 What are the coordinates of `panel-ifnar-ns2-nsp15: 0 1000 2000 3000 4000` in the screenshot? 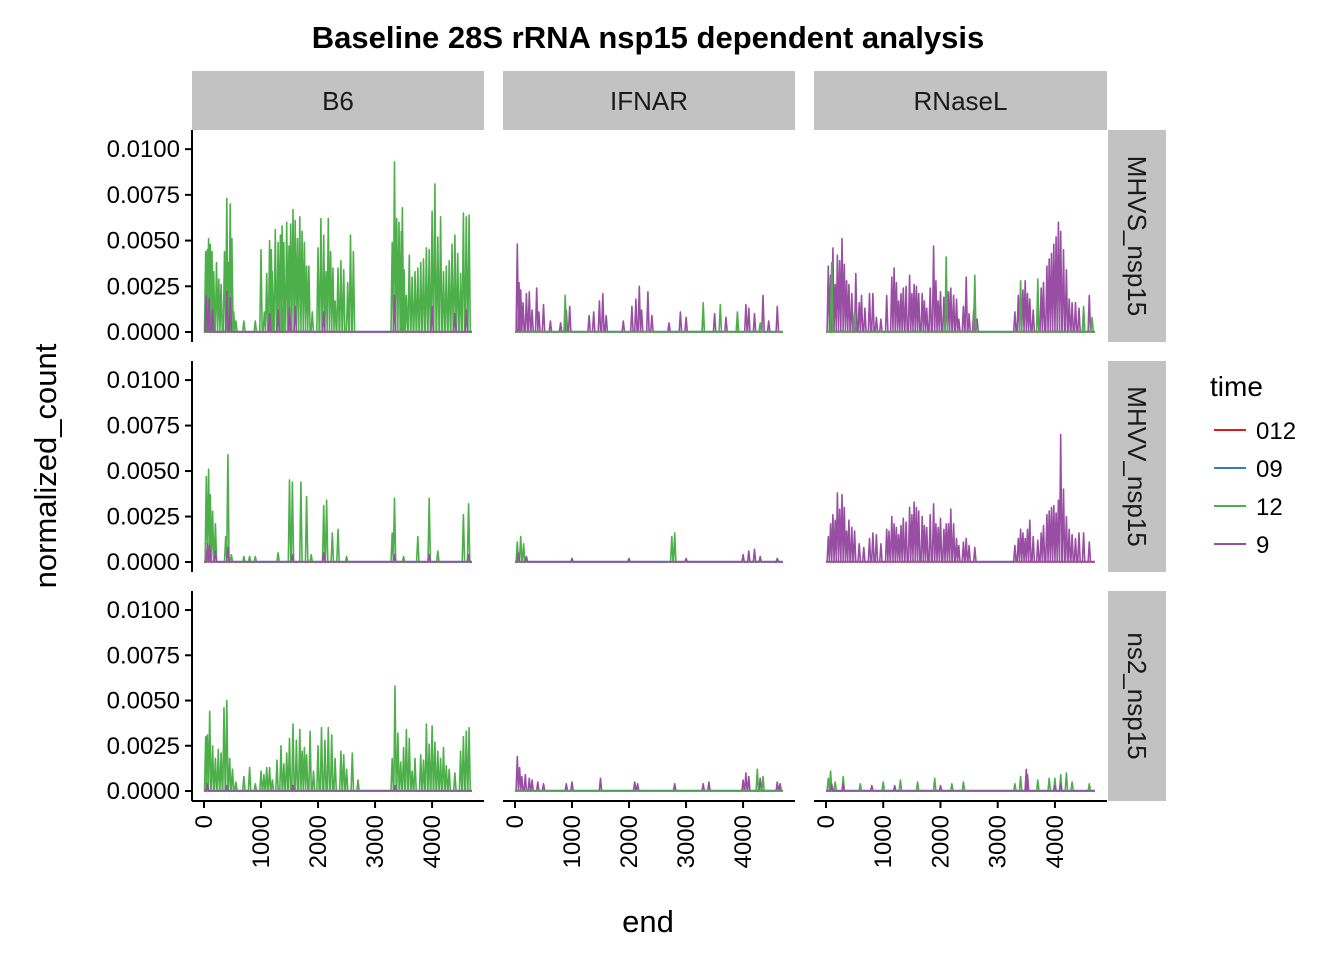 It's located at (648, 811).